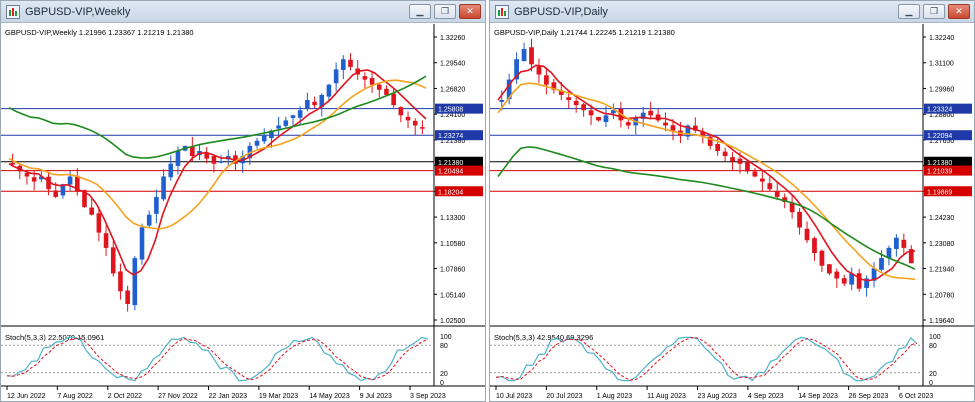 The width and height of the screenshot is (975, 402). Describe the element at coordinates (941, 295) in the screenshot. I see `price-tick-label: 1.20780` at that location.